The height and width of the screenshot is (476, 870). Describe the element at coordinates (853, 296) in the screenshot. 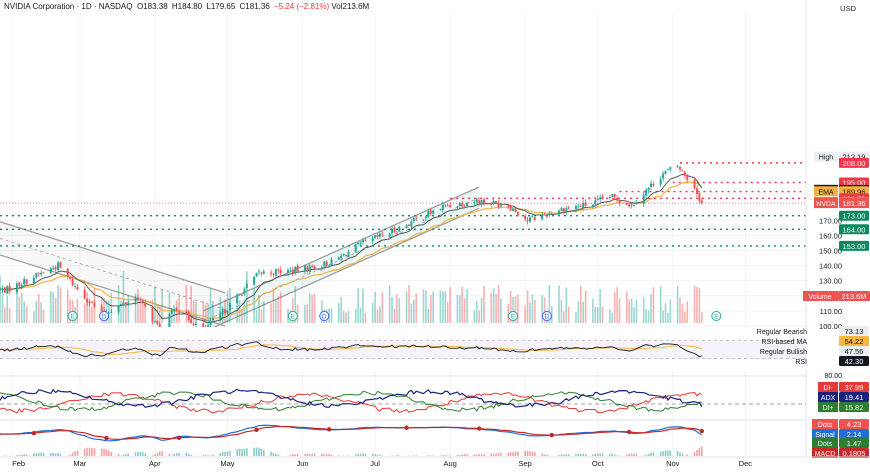

I see `price-label-text: 213.6M` at that location.